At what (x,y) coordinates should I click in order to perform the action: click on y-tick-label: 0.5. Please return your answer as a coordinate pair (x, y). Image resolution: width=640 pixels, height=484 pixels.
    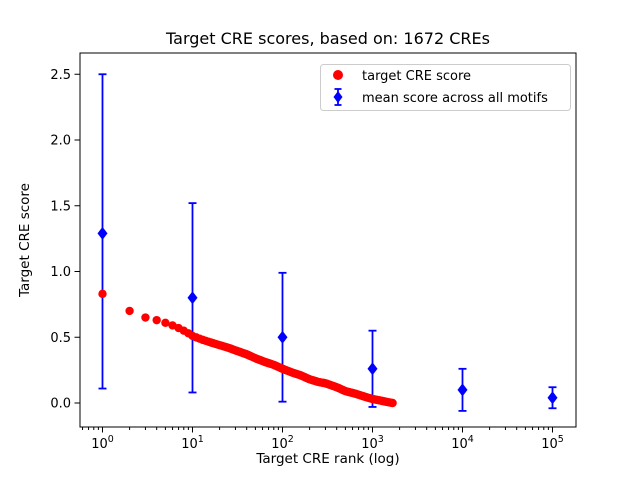
    Looking at the image, I should click on (60, 338).